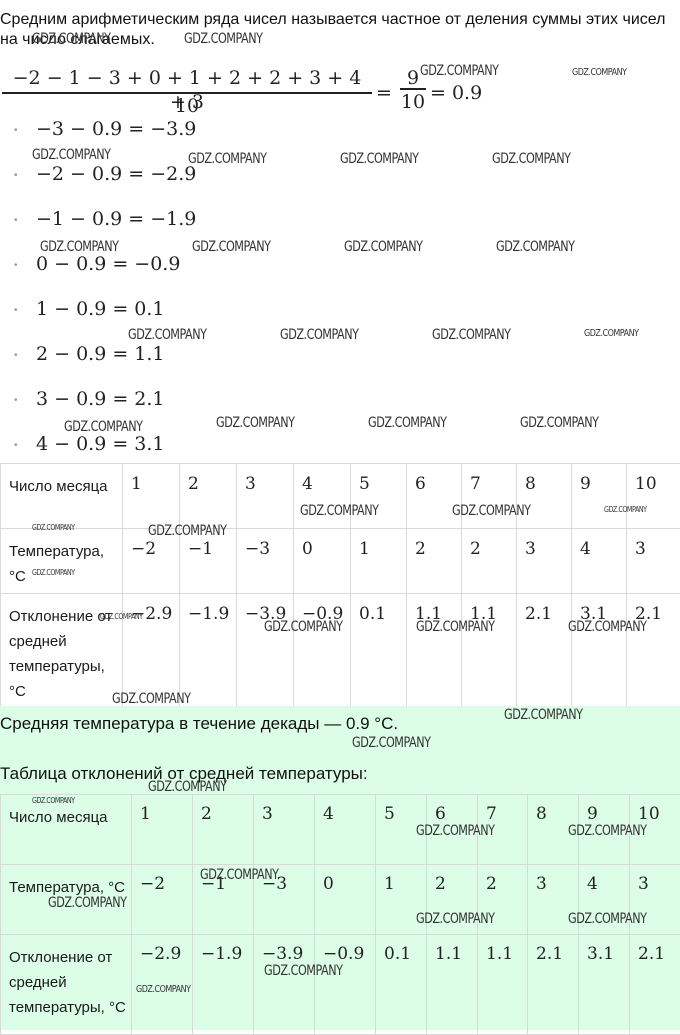  I want to click on table-cell: −2.9, so click(151, 650).